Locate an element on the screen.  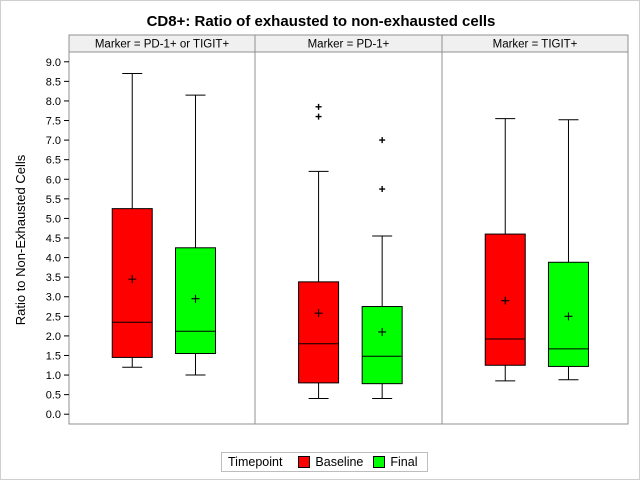
y-tick-label: 4.0 is located at coordinates (53, 259).